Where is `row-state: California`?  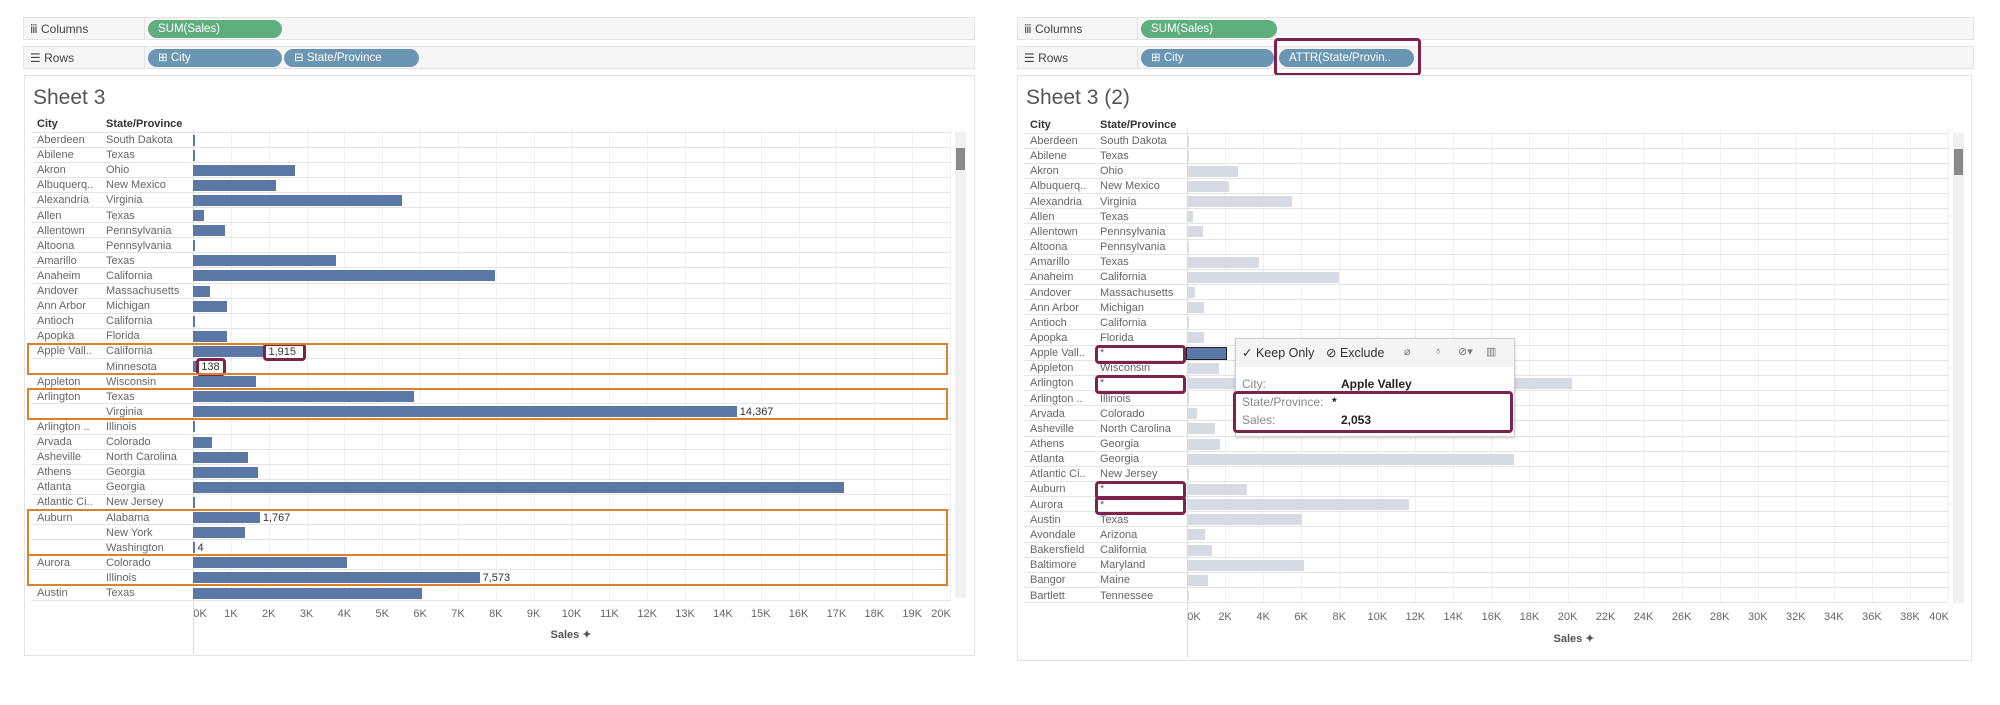
row-state: California is located at coordinates (1123, 277).